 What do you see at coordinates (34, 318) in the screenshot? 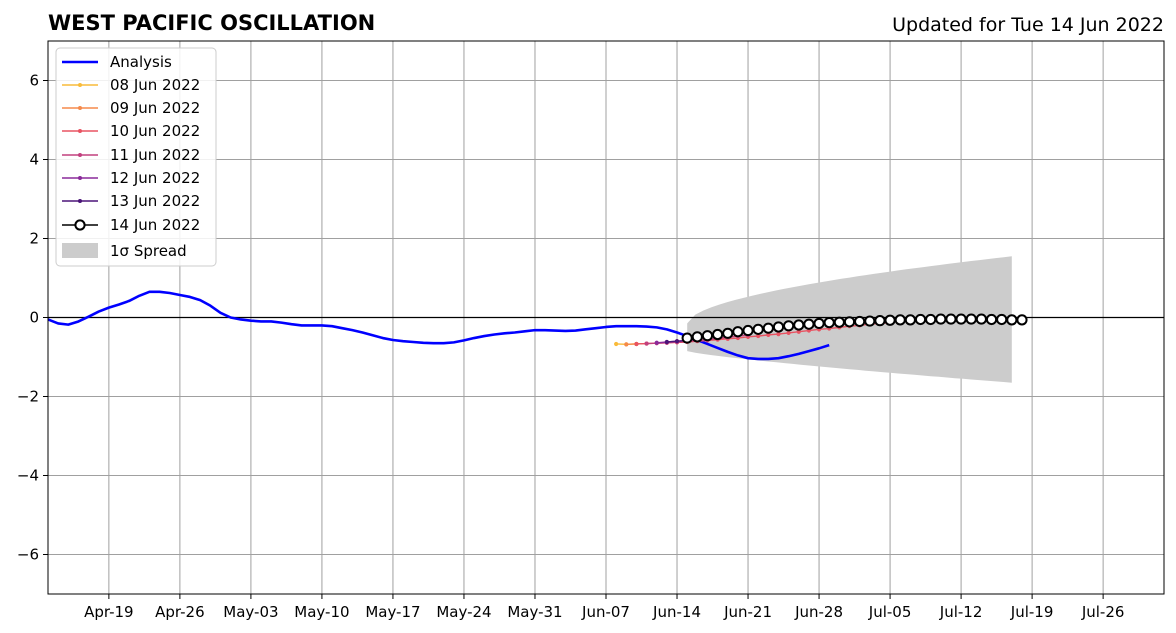
I see `y-tick-label: 0` at bounding box center [34, 318].